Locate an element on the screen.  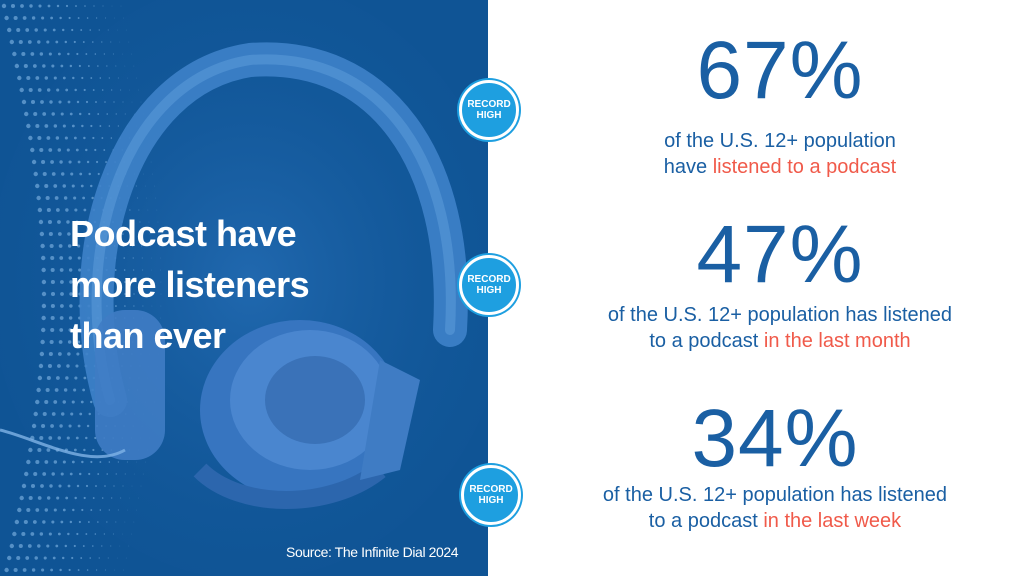
stat-line-1: of the U.S. 12+ population is located at coordinates (780, 141).